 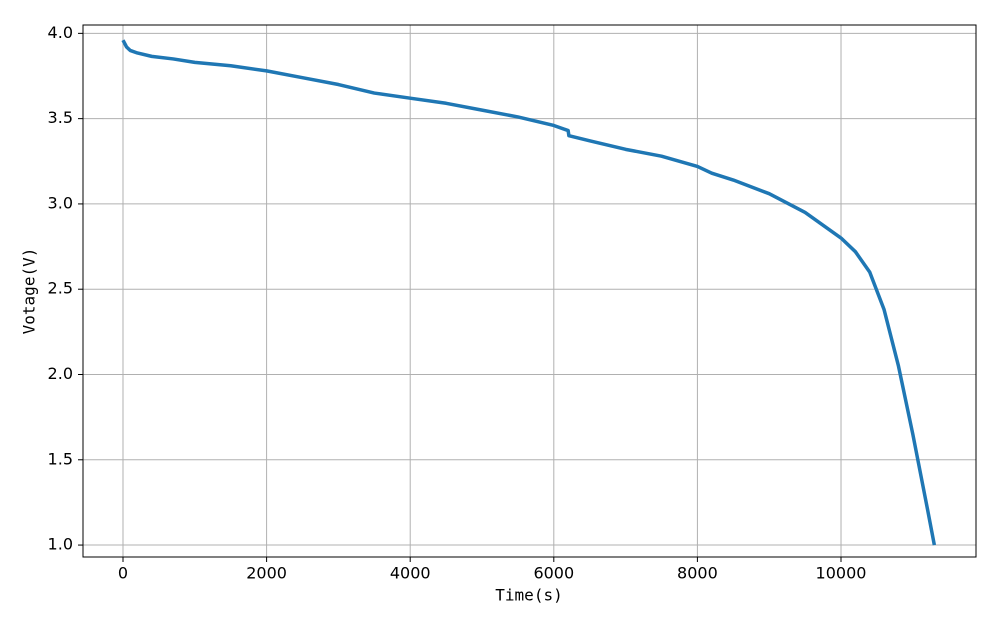 What do you see at coordinates (553, 573) in the screenshot?
I see `x-tick-label: 6000` at bounding box center [553, 573].